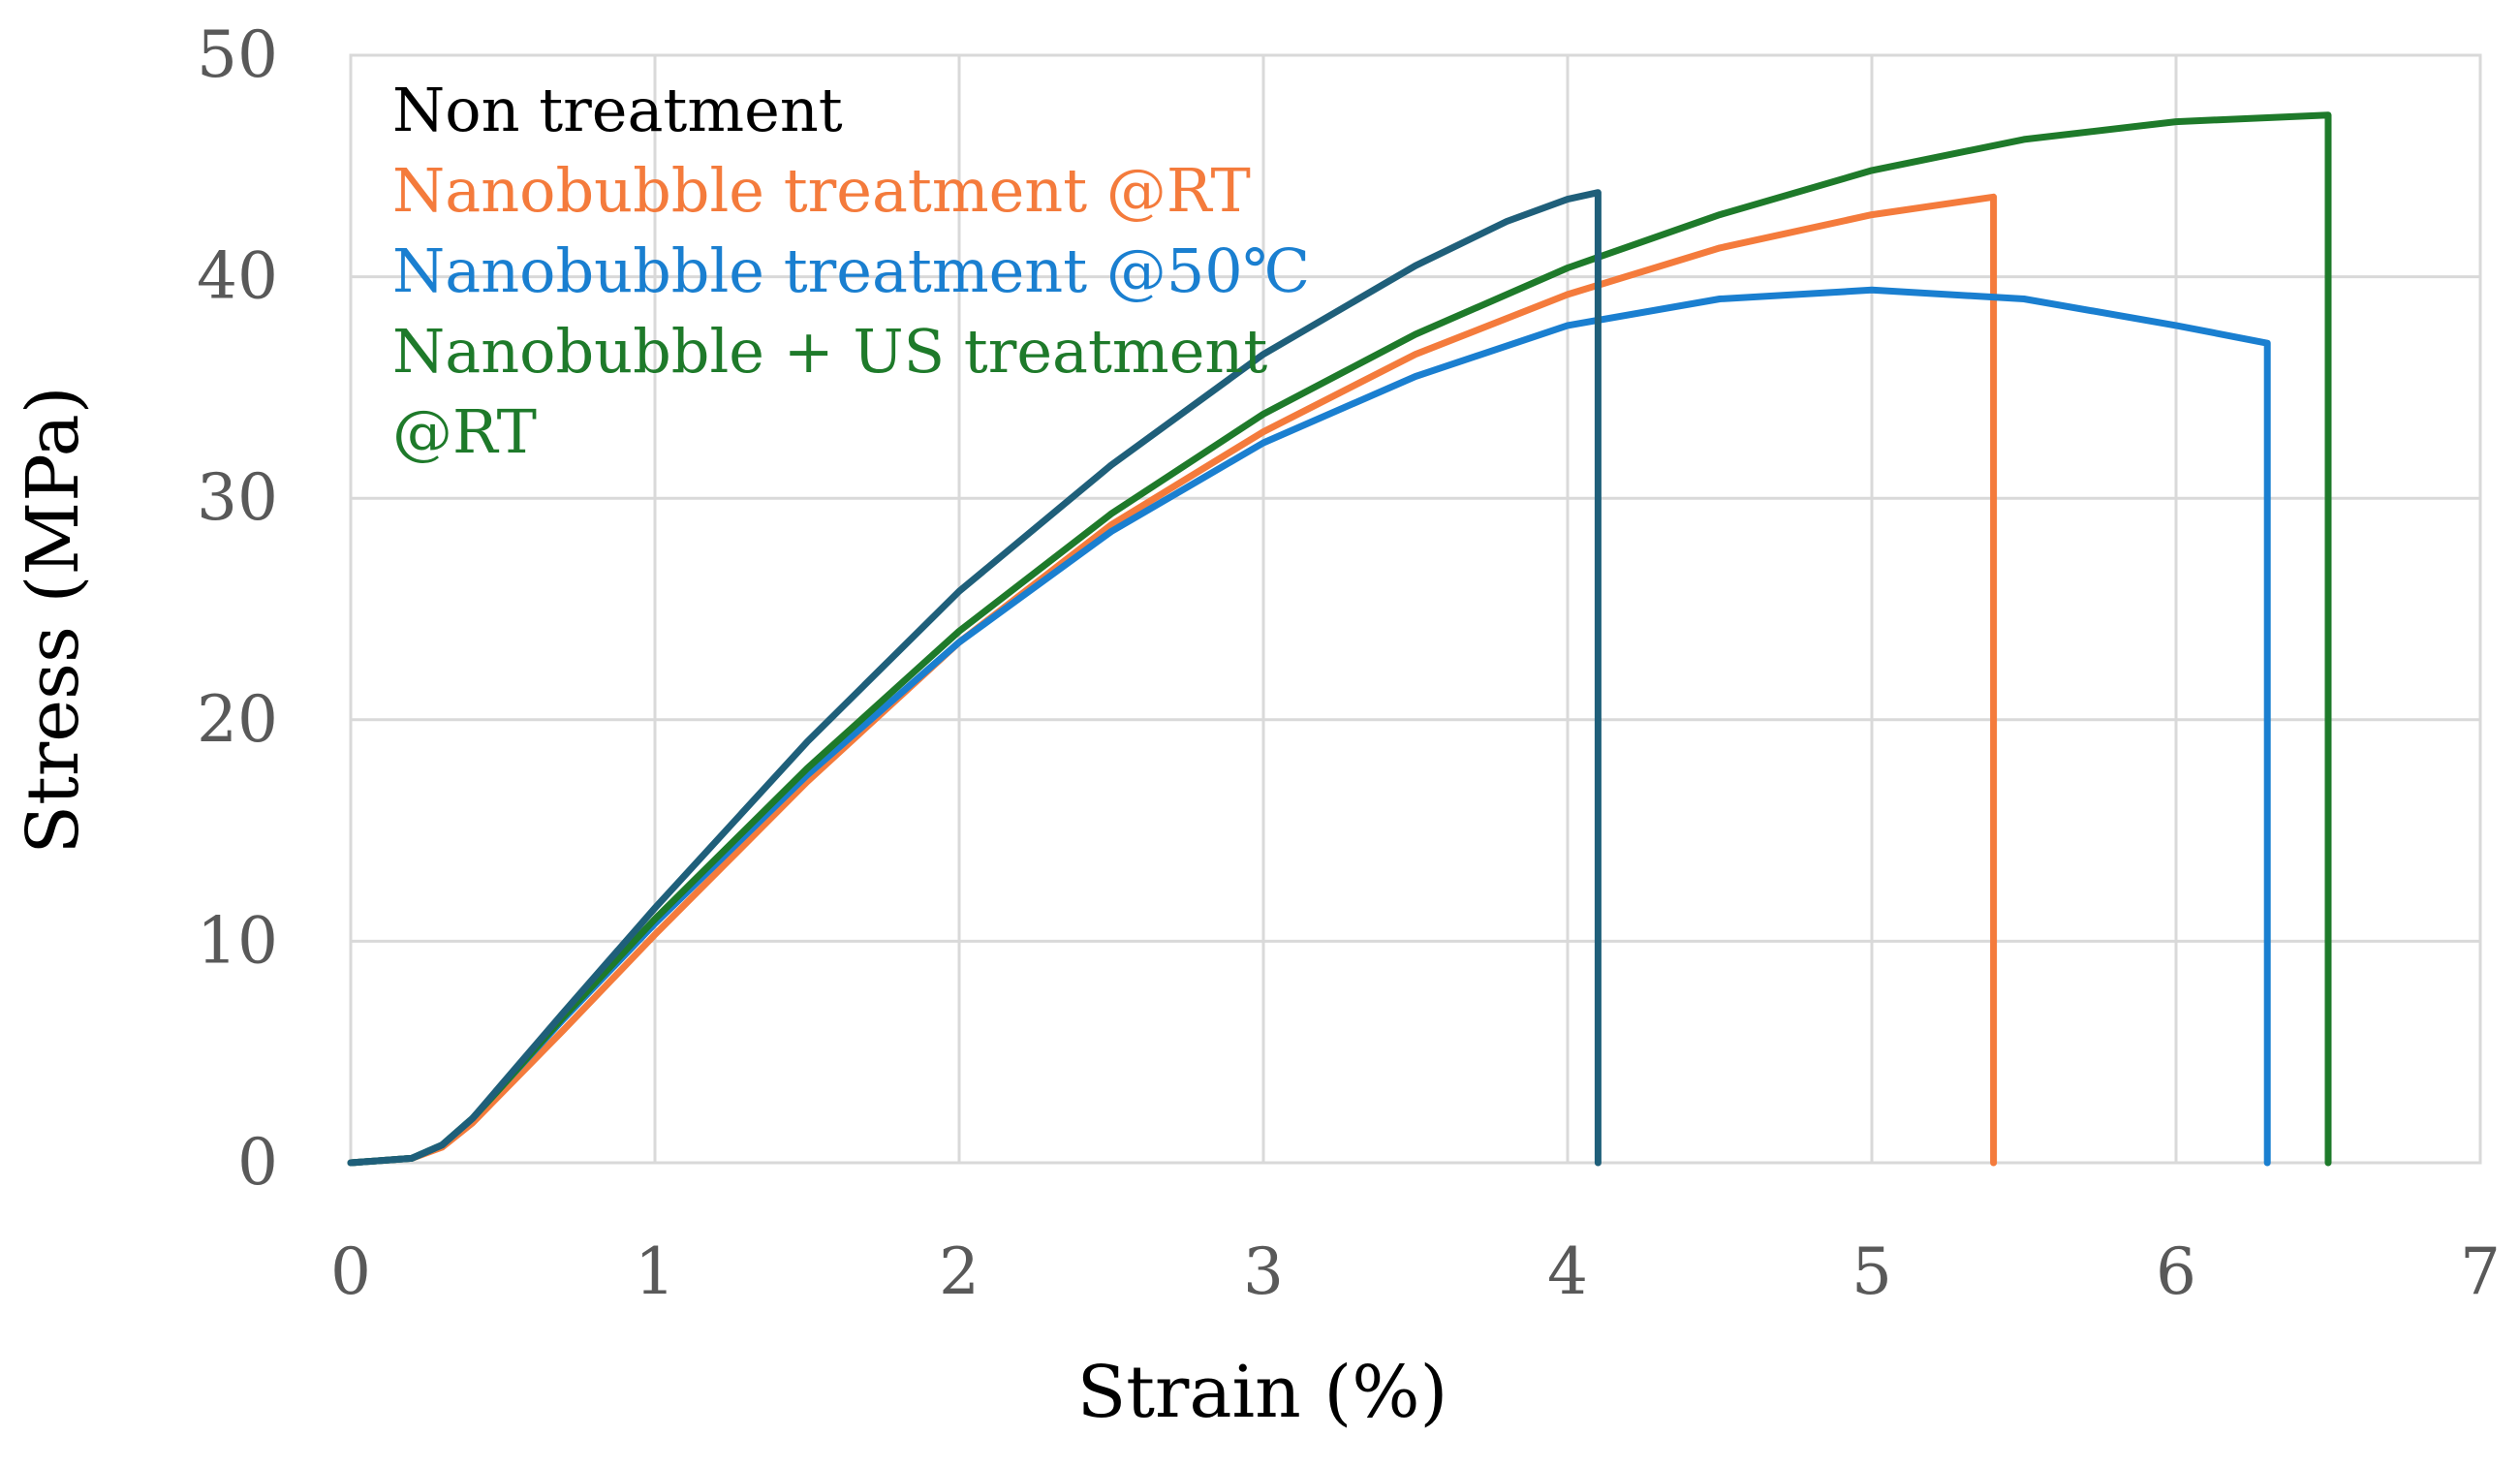  Describe the element at coordinates (655, 1271) in the screenshot. I see `x-tick-label: 1` at that location.